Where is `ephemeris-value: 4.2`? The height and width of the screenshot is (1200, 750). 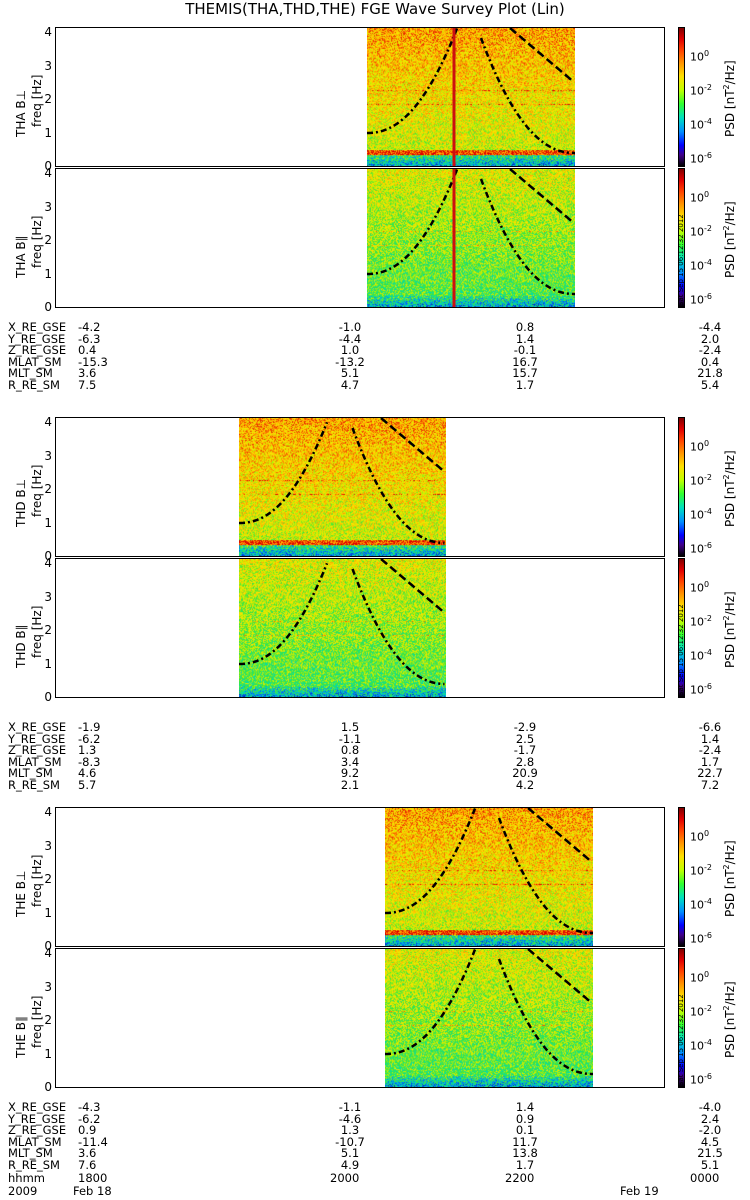 ephemeris-value: 4.2 is located at coordinates (525, 784).